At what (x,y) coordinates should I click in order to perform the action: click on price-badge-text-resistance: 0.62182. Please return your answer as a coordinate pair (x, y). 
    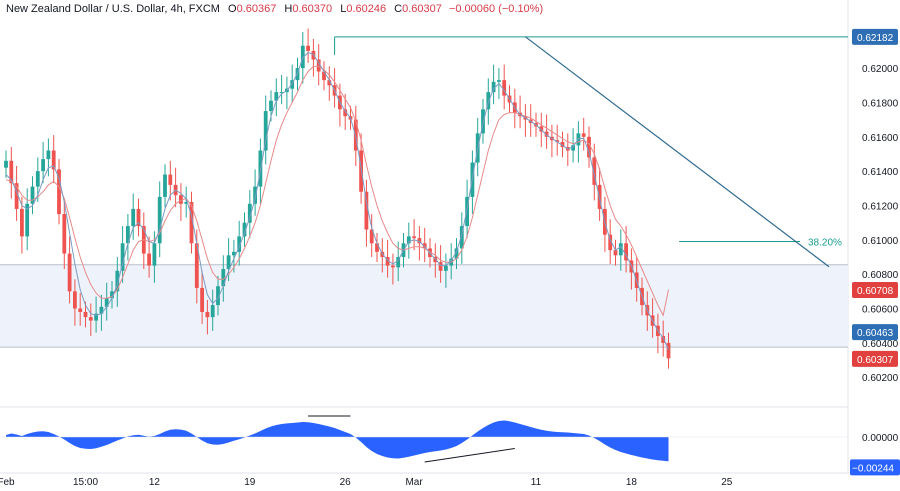
    Looking at the image, I should click on (875, 38).